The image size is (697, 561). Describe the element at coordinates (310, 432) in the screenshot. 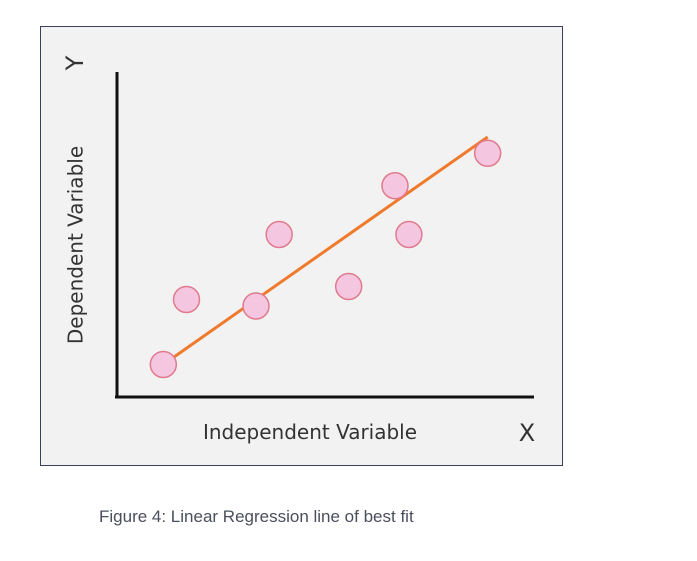

I see `x-axis-label: Independent Variable` at that location.